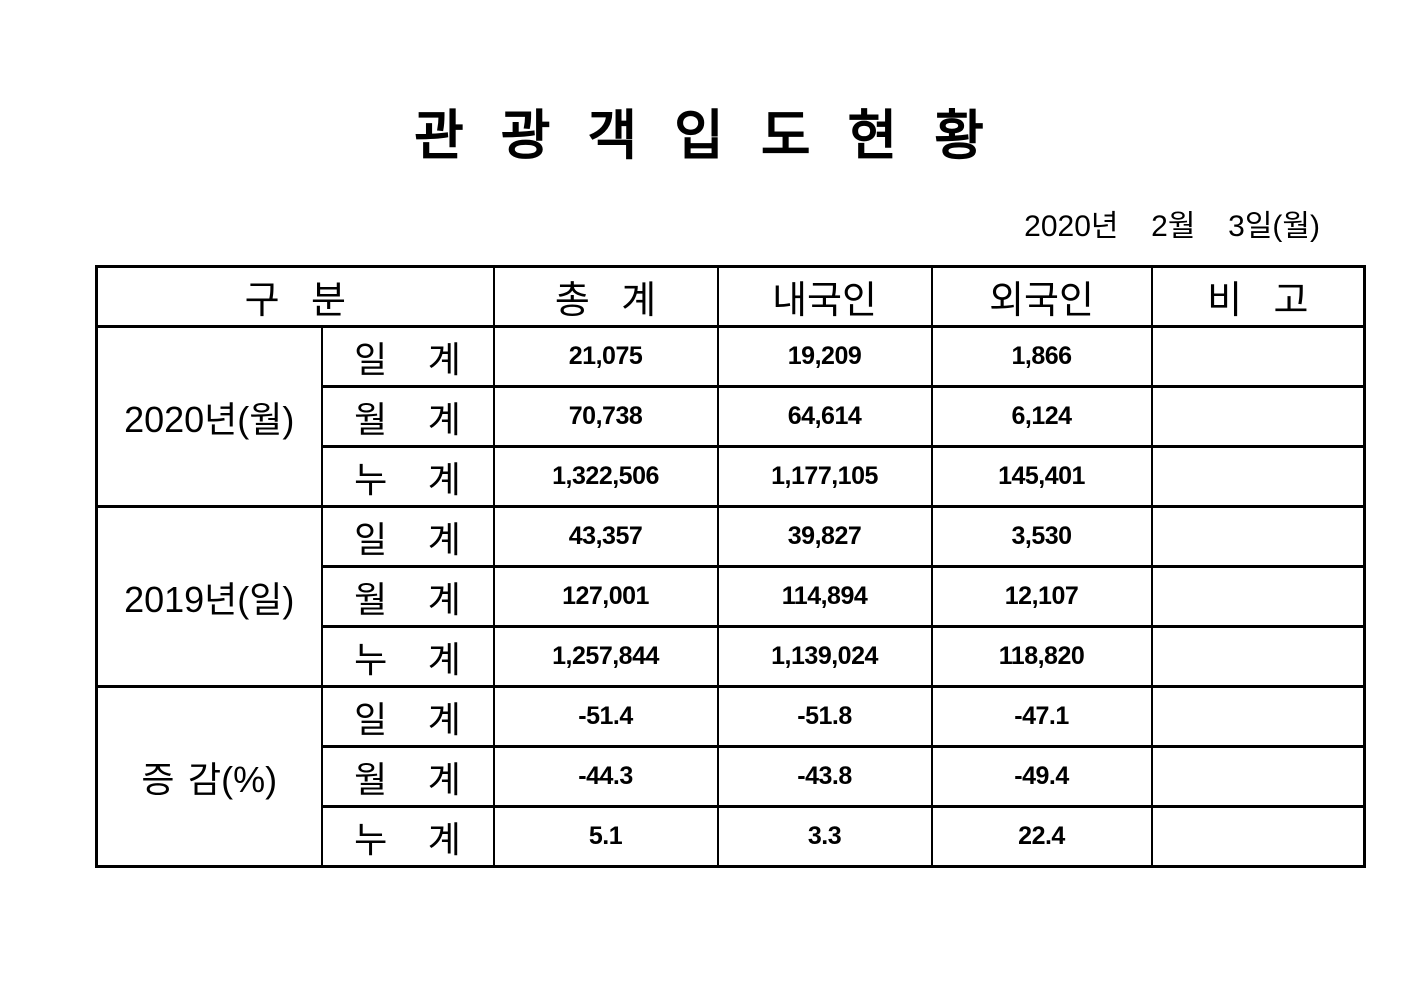 Image resolution: width=1403 pixels, height=992 pixels. What do you see at coordinates (605, 296) in the screenshot?
I see `header-total: 총 계` at bounding box center [605, 296].